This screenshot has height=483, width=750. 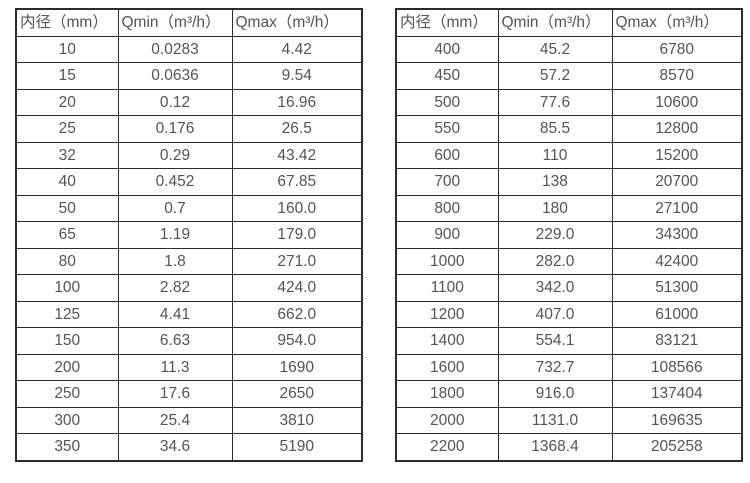 What do you see at coordinates (677, 129) in the screenshot?
I see `table-cell: 12800` at bounding box center [677, 129].